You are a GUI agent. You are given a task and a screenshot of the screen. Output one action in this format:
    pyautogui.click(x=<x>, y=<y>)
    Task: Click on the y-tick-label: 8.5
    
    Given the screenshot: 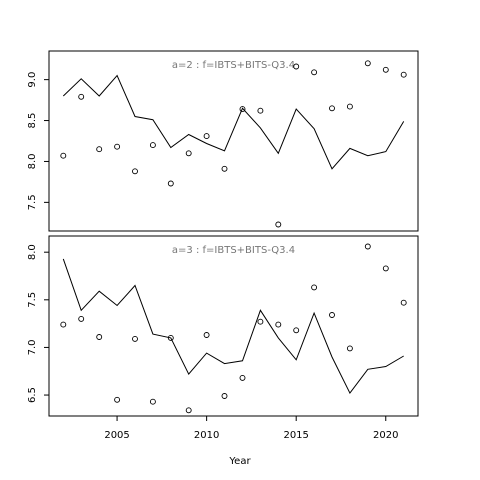 What is the action you would take?
    pyautogui.click(x=32, y=121)
    